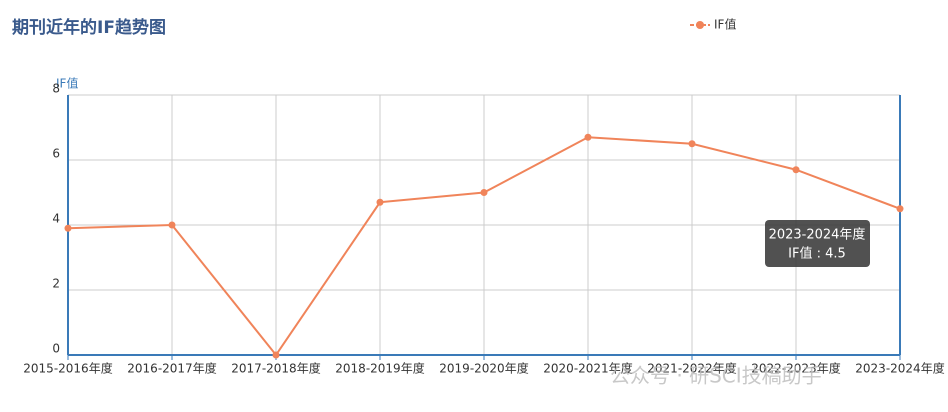  What do you see at coordinates (56, 349) in the screenshot?
I see `y-tick-label: 0` at bounding box center [56, 349].